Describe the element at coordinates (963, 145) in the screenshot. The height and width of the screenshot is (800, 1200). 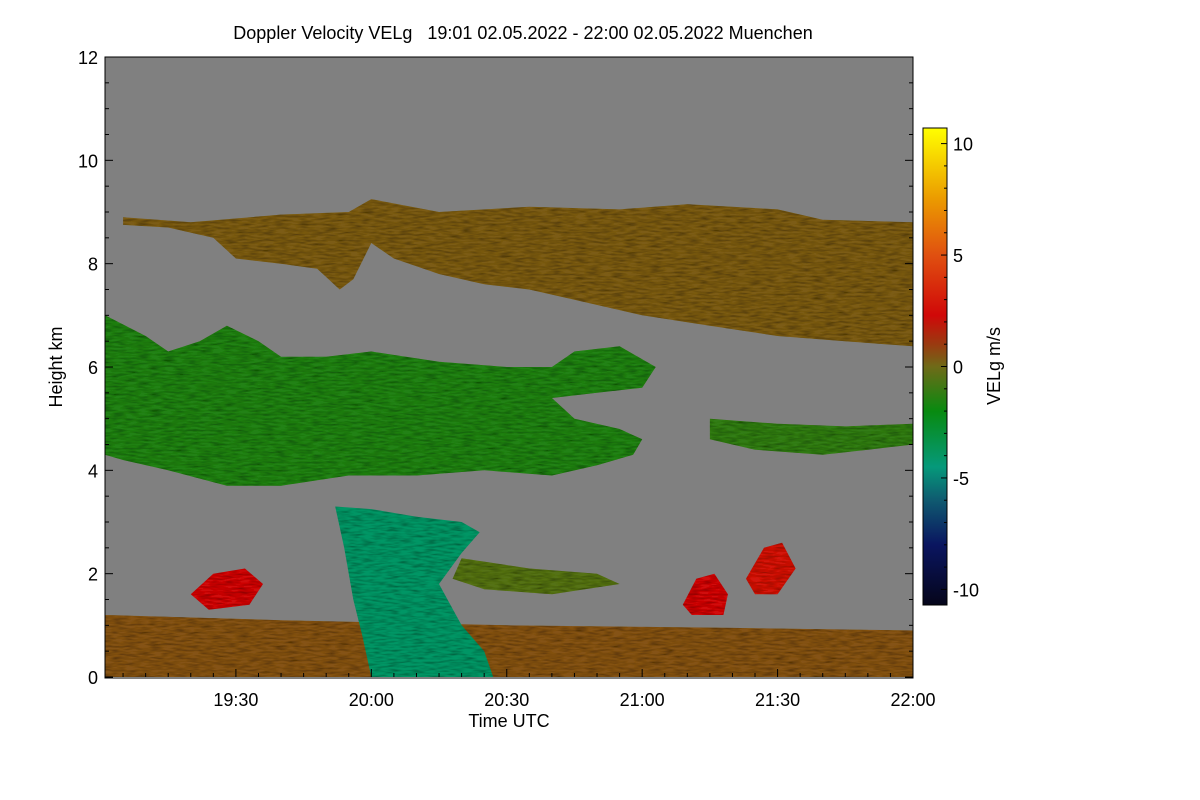
I see `colorbar-tick-label: 10` at that location.